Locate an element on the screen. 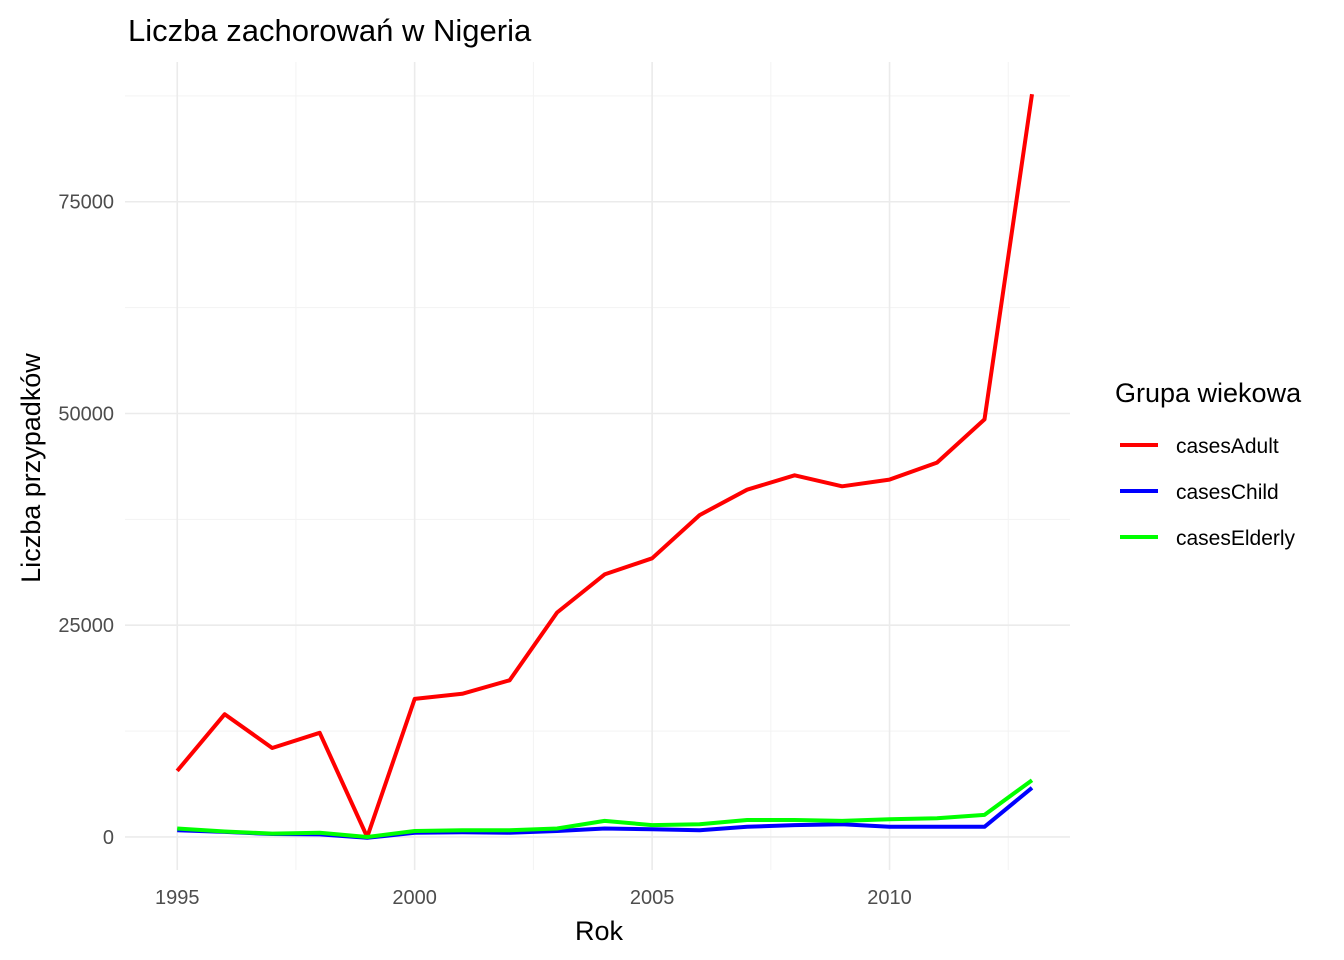 This screenshot has height=960, width=1344. y-tick-label: 75000 is located at coordinates (86, 203).